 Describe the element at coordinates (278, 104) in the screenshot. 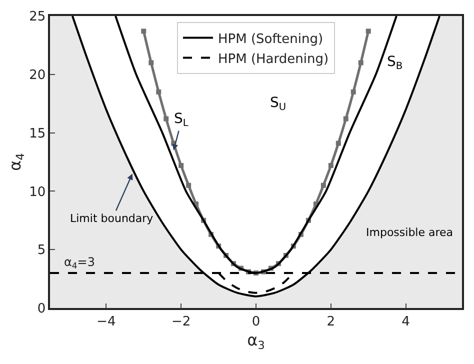

I see `annotation: S$_{U}$` at that location.